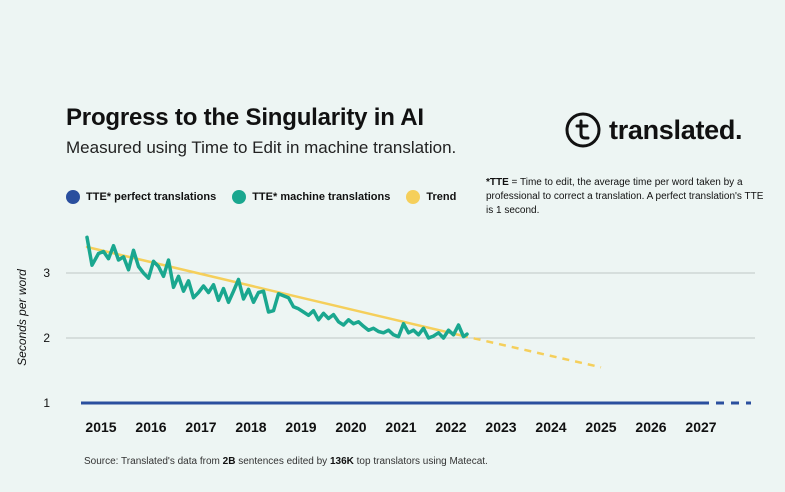 This screenshot has height=492, width=785. I want to click on x-tick-label-2019: 2019, so click(300, 427).